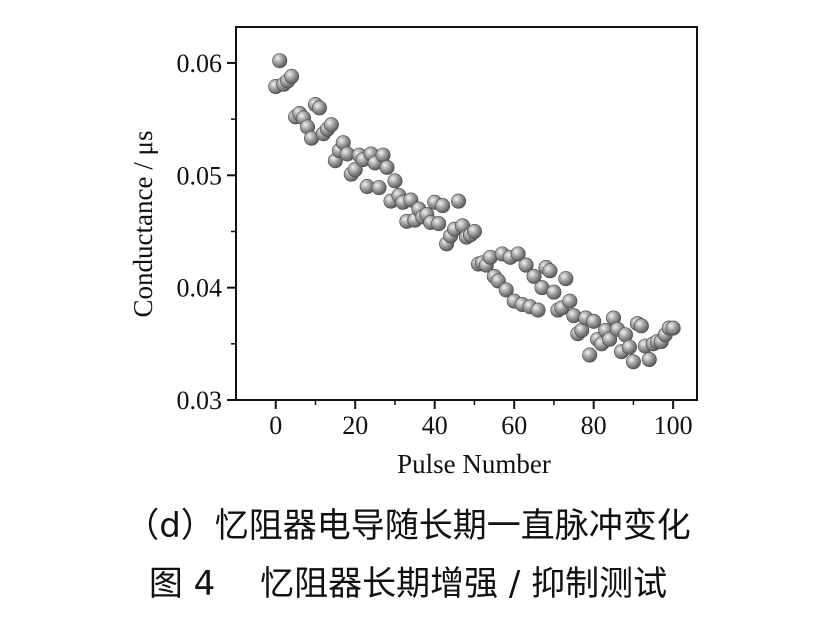  What do you see at coordinates (143, 224) in the screenshot?
I see `y-axis-title: Conductance / μs` at bounding box center [143, 224].